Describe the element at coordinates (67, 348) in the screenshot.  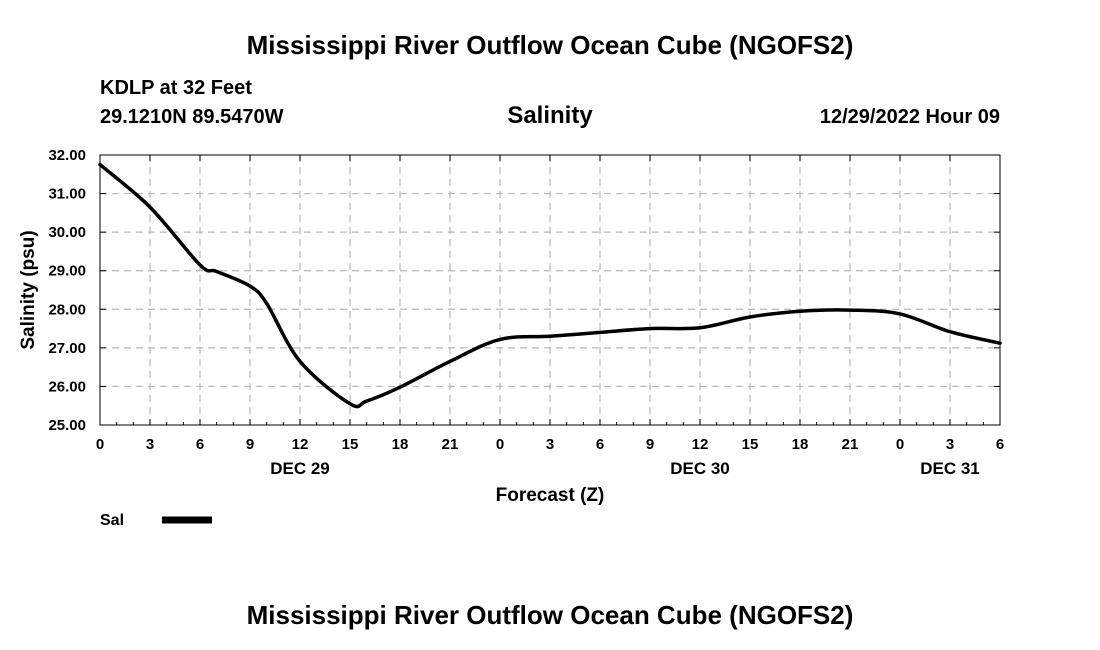
I see `y-tick-label: 27.00` at that location.